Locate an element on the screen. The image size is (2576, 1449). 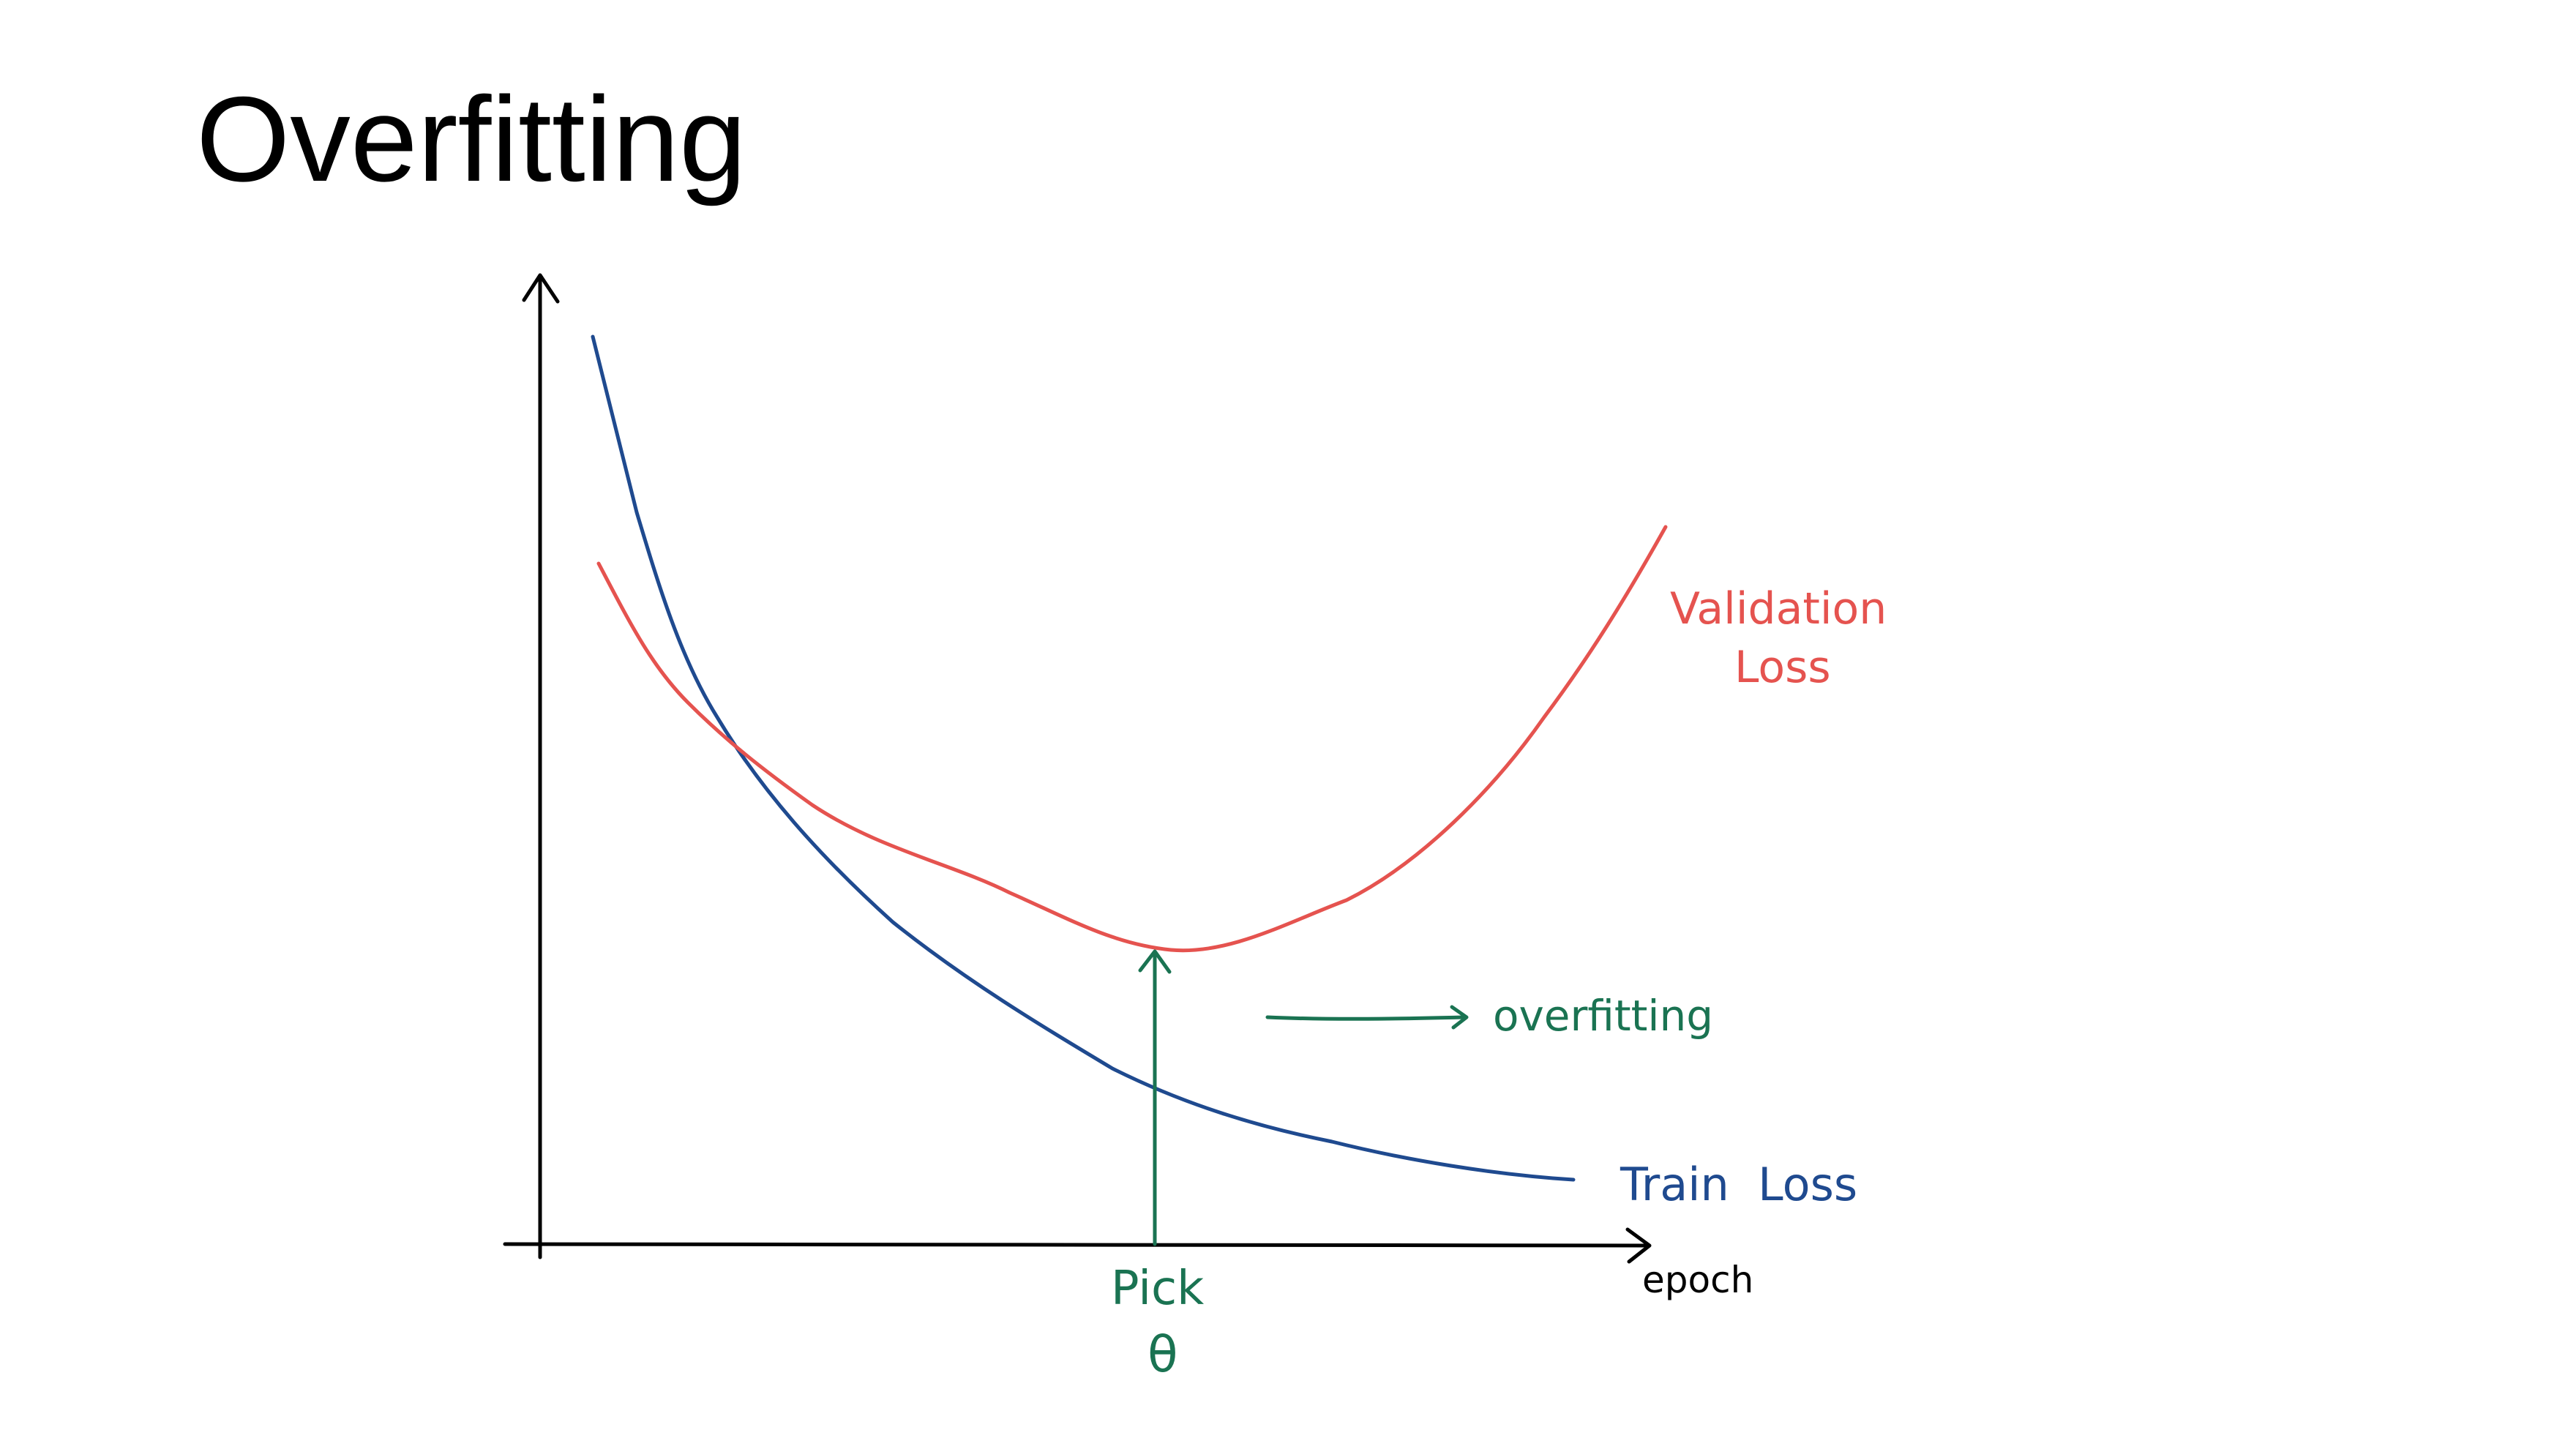
validation-loss-label-line2: Loss is located at coordinates (1782, 667).